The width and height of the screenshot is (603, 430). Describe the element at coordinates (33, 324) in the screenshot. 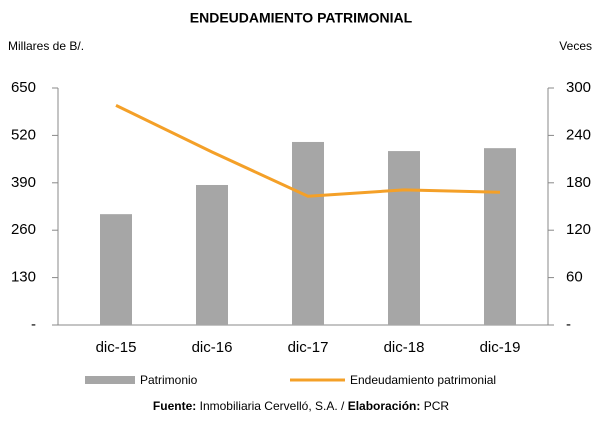

I see `y-tick-label: -` at that location.